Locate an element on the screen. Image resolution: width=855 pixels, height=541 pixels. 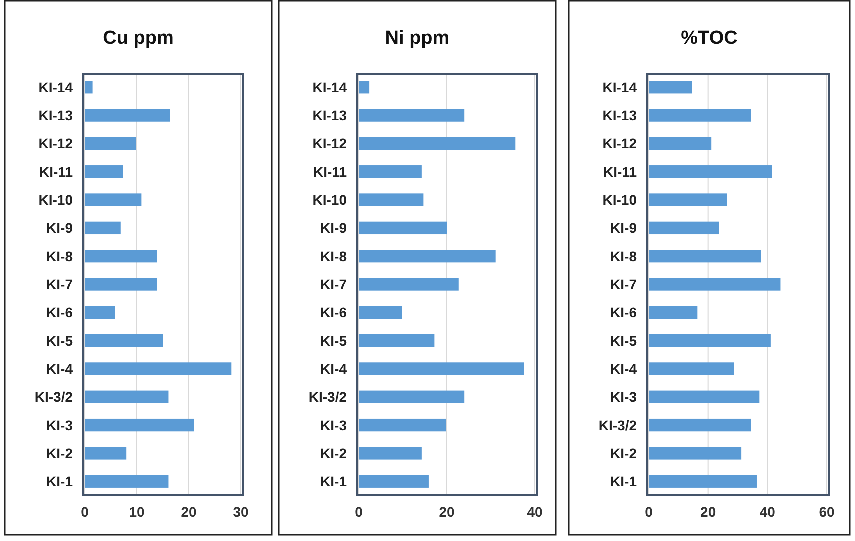
x-tick-label: 10 is located at coordinates (137, 512).